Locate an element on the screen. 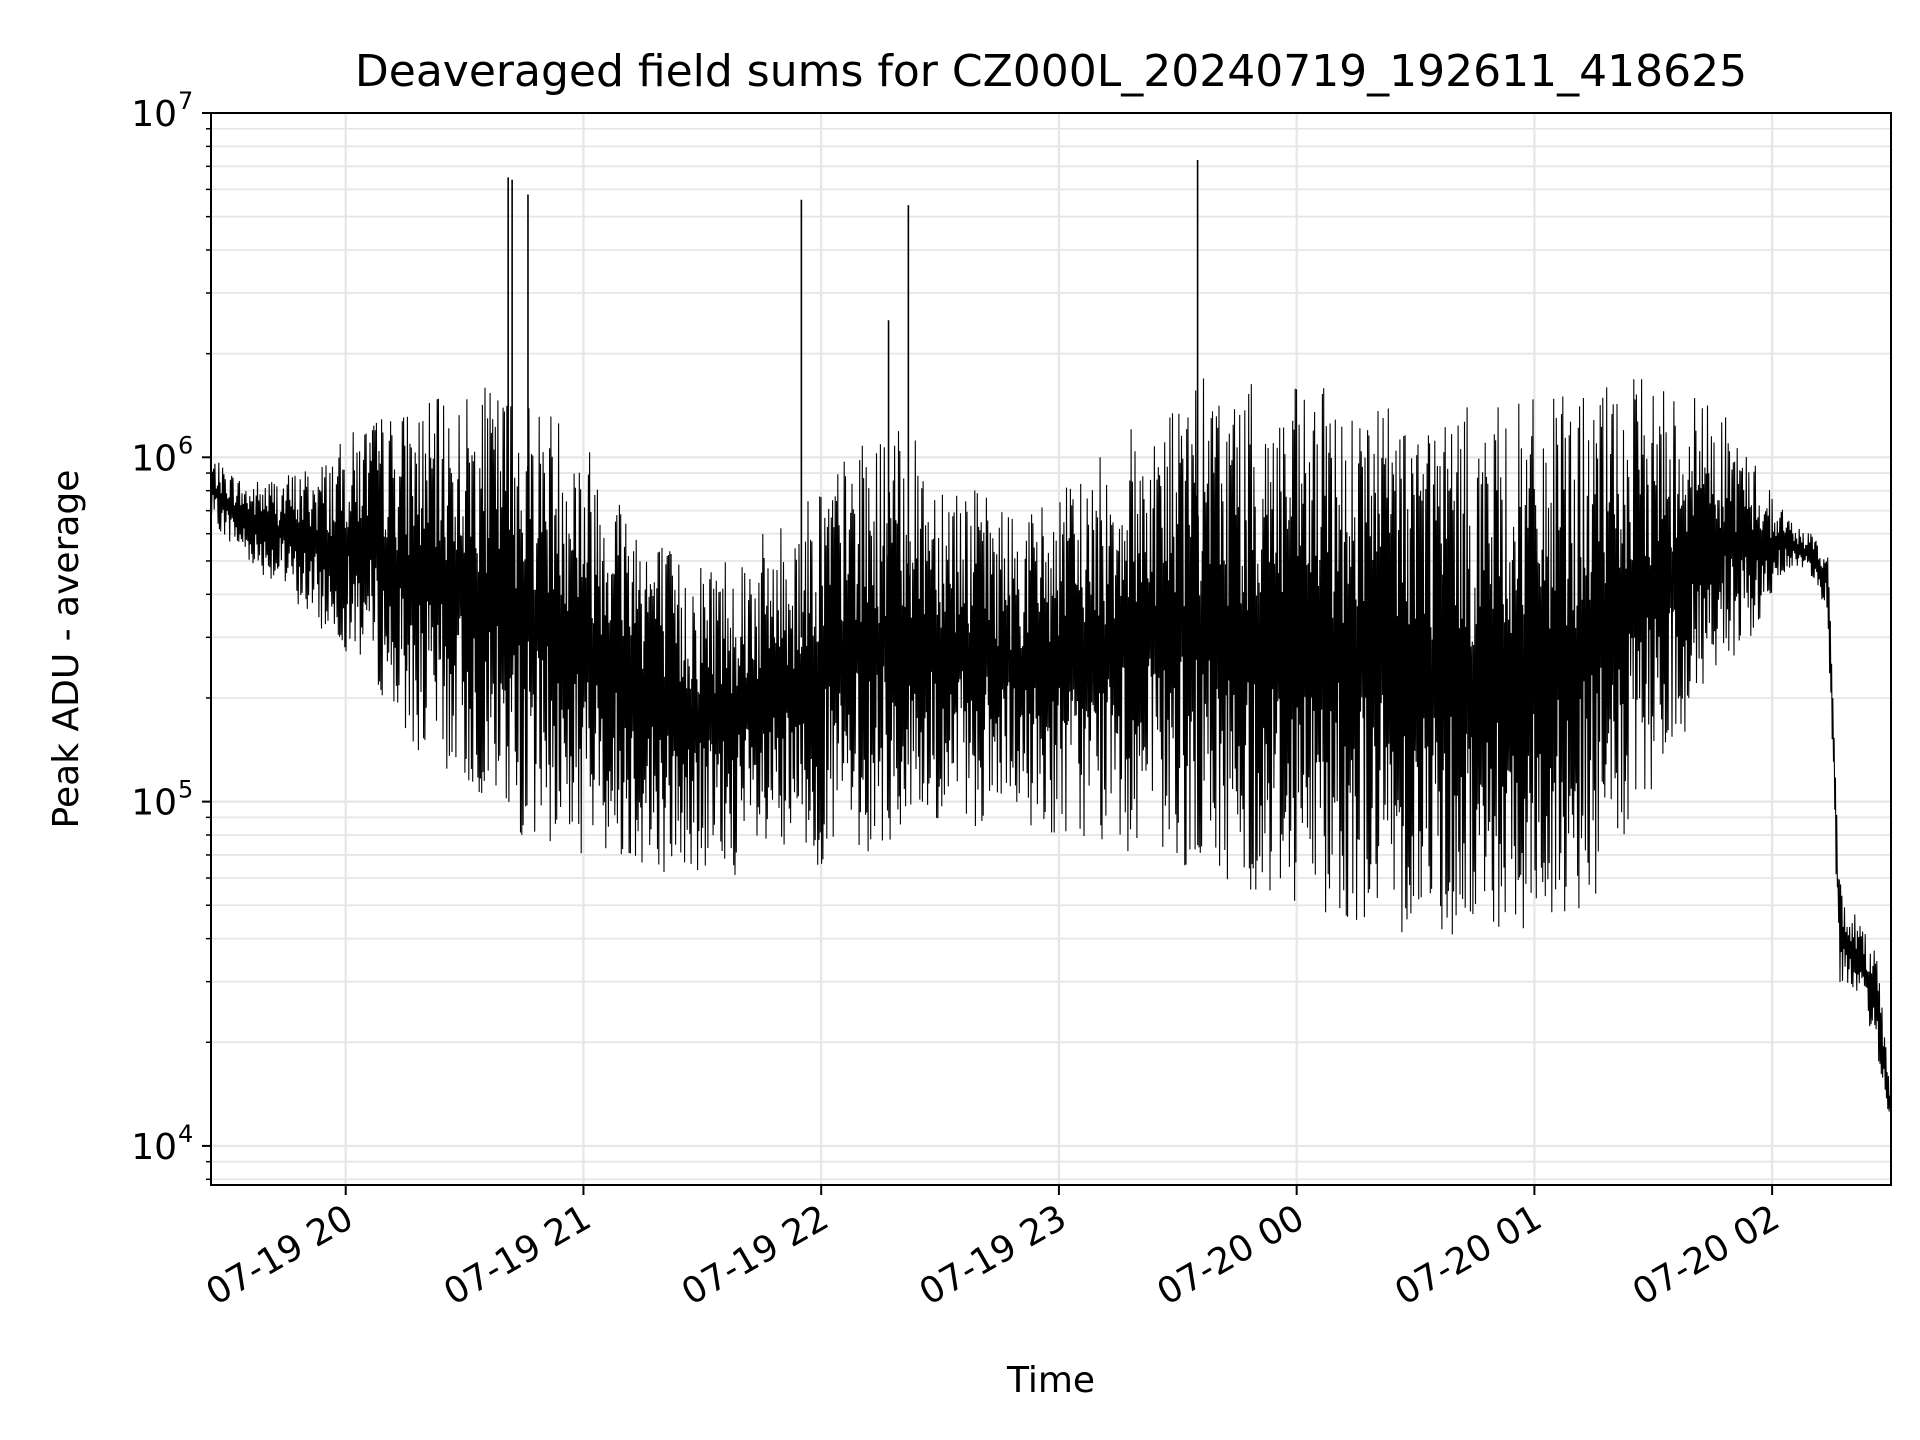 The width and height of the screenshot is (1920, 1440). y-tick-exponent: 7 is located at coordinates (185, 101).